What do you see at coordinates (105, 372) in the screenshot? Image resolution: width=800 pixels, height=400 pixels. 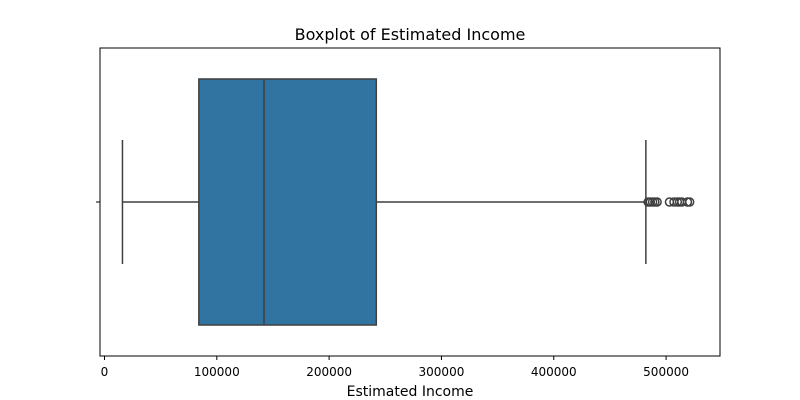 I see `x-tick-label: 0` at bounding box center [105, 372].